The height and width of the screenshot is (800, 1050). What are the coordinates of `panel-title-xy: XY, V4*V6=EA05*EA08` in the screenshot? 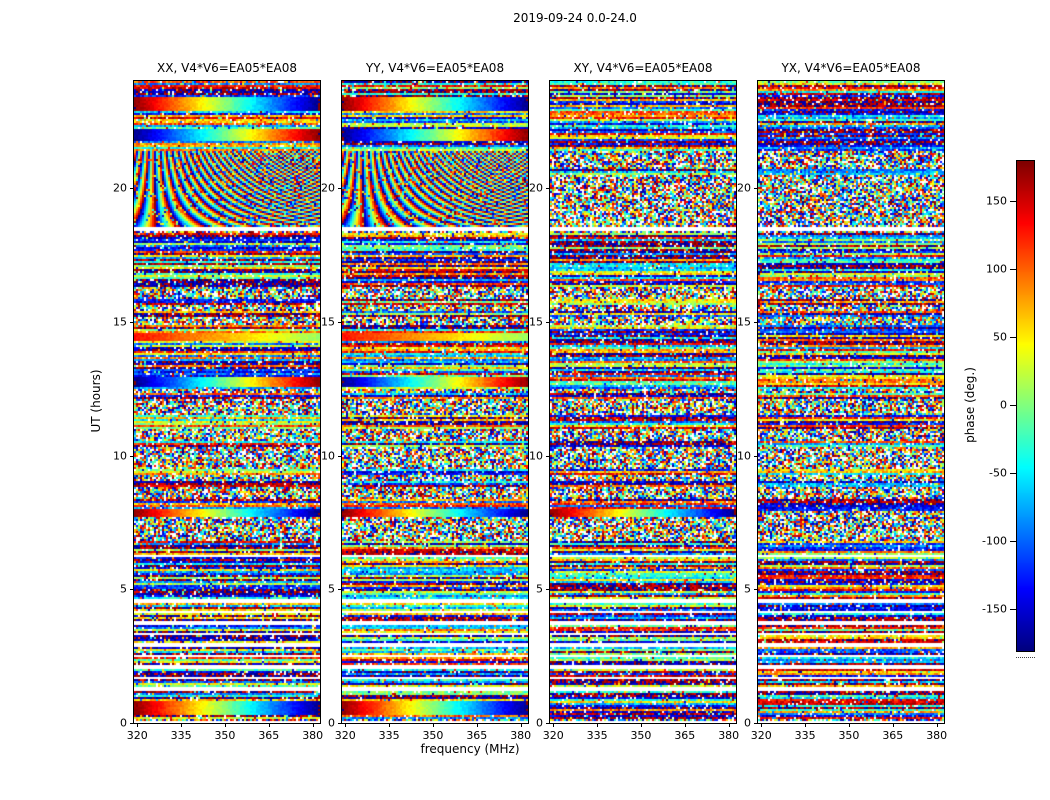 It's located at (643, 68).